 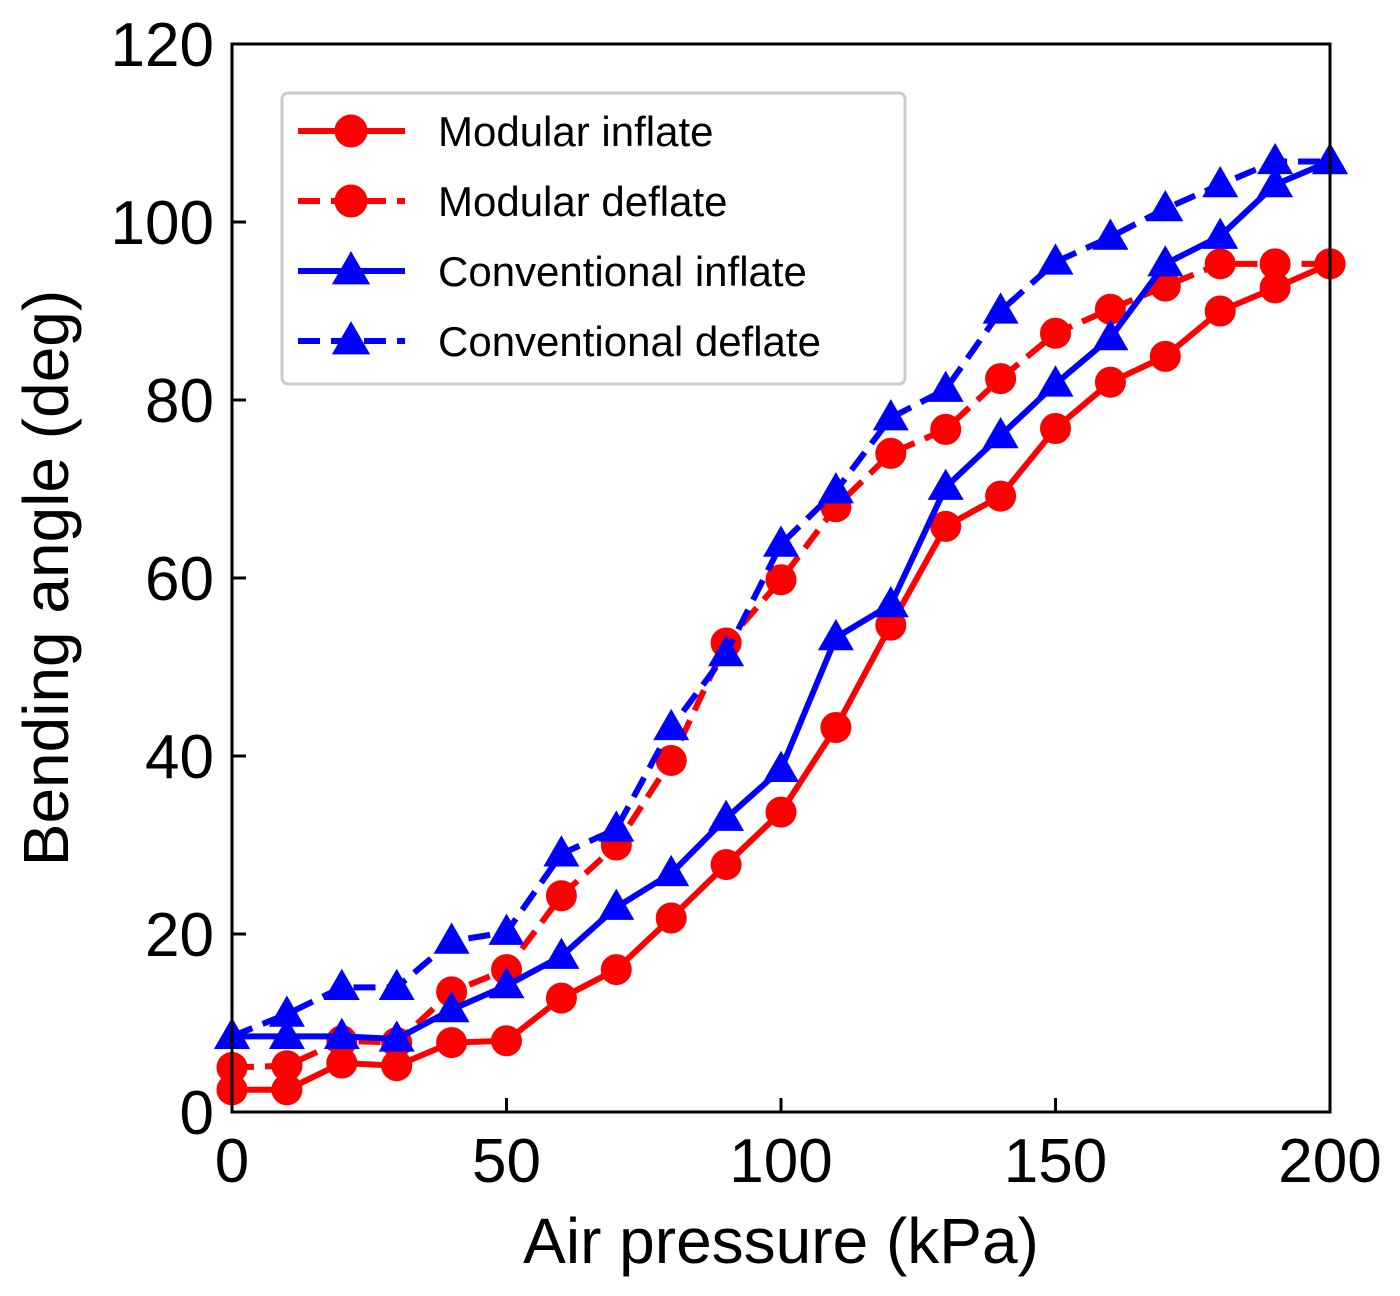 I want to click on x-axis-title: Air pressure (kPa), so click(x=781, y=1241).